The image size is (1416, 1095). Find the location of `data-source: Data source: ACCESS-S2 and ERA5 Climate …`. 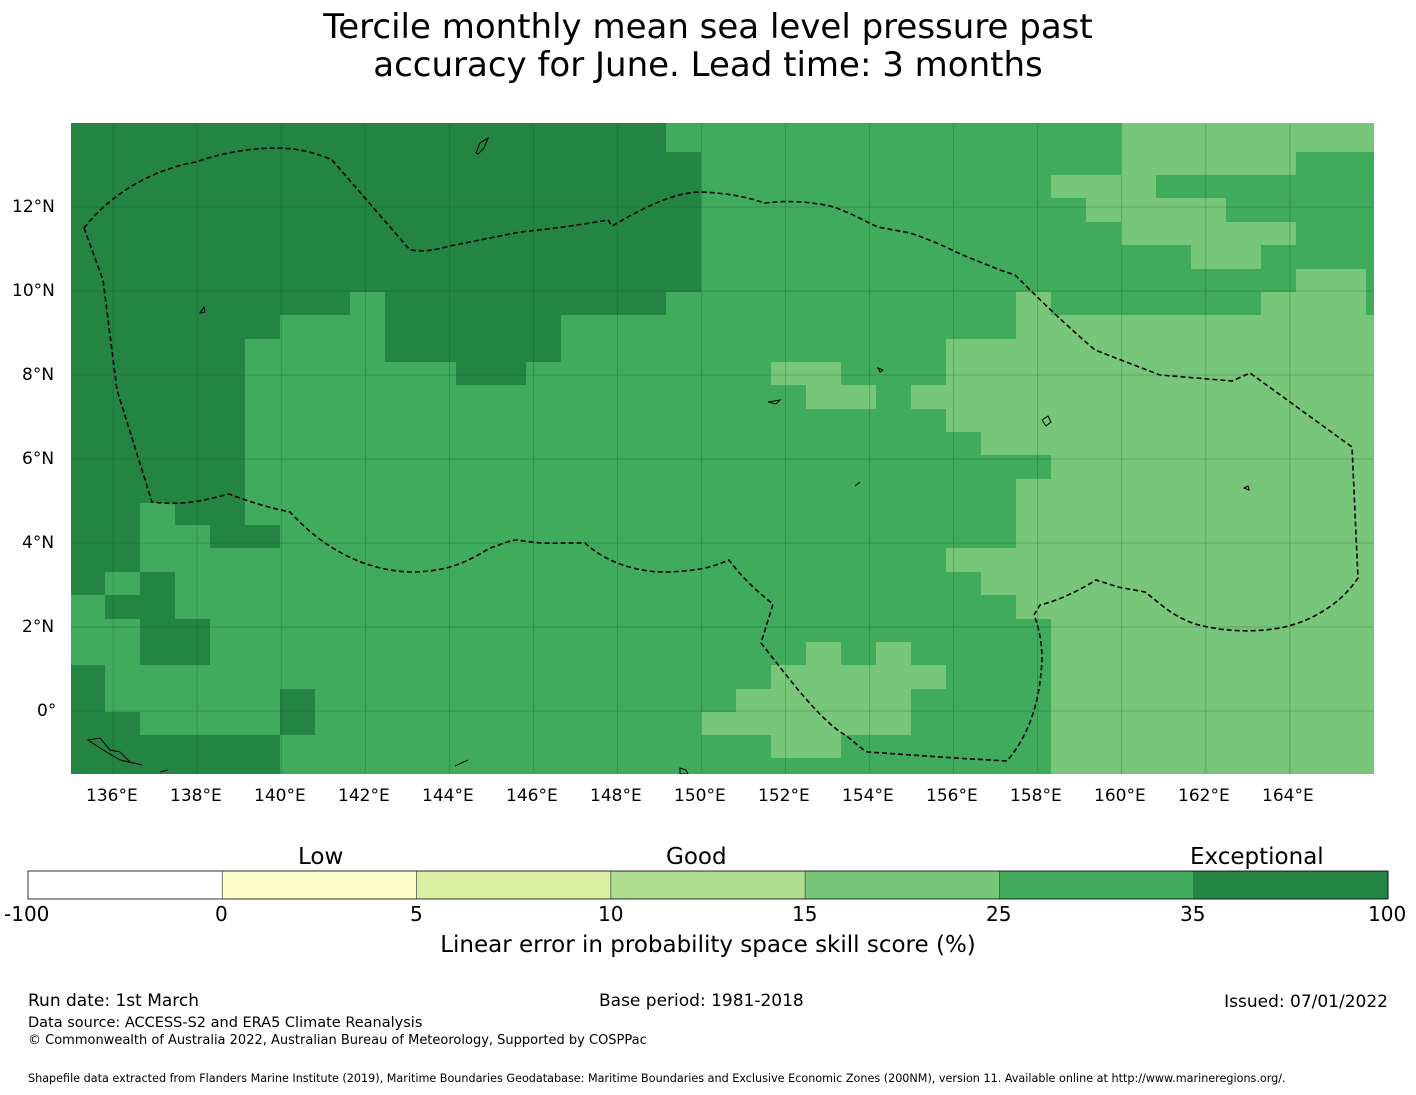

data-source: Data source: ACCESS-S2 and ERA5 Climate … is located at coordinates (225, 1023).